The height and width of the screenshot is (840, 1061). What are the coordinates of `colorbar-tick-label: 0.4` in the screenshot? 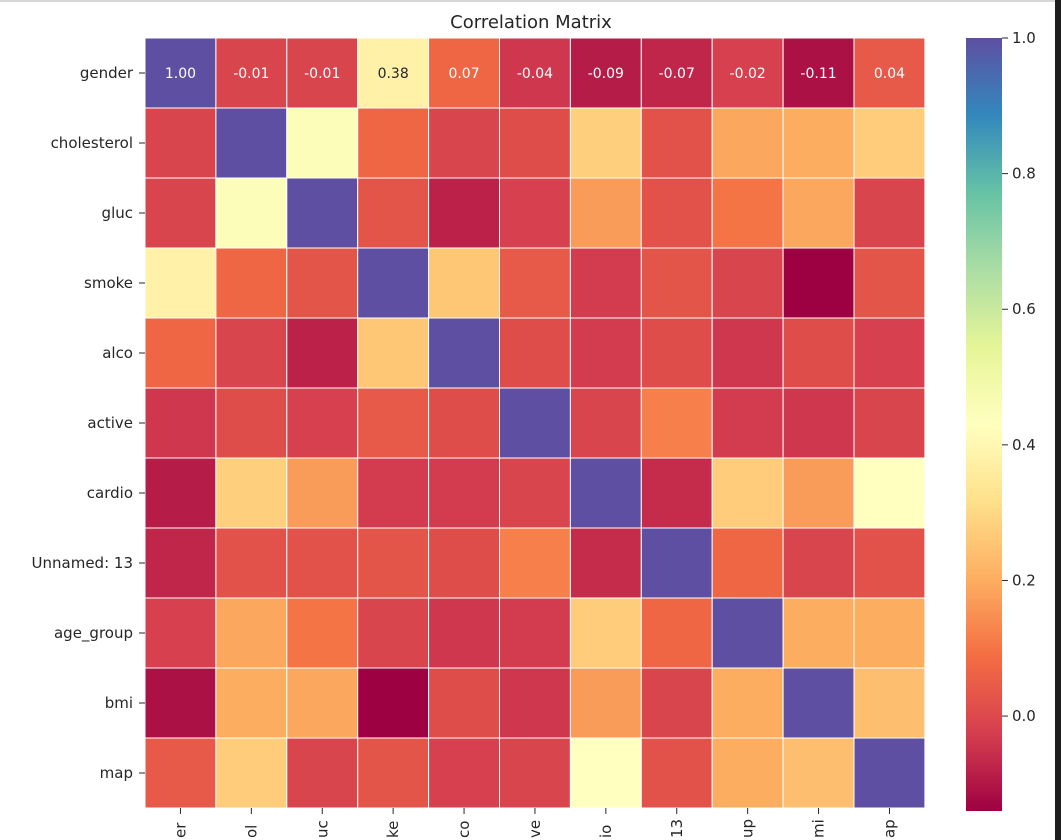 It's located at (1024, 445).